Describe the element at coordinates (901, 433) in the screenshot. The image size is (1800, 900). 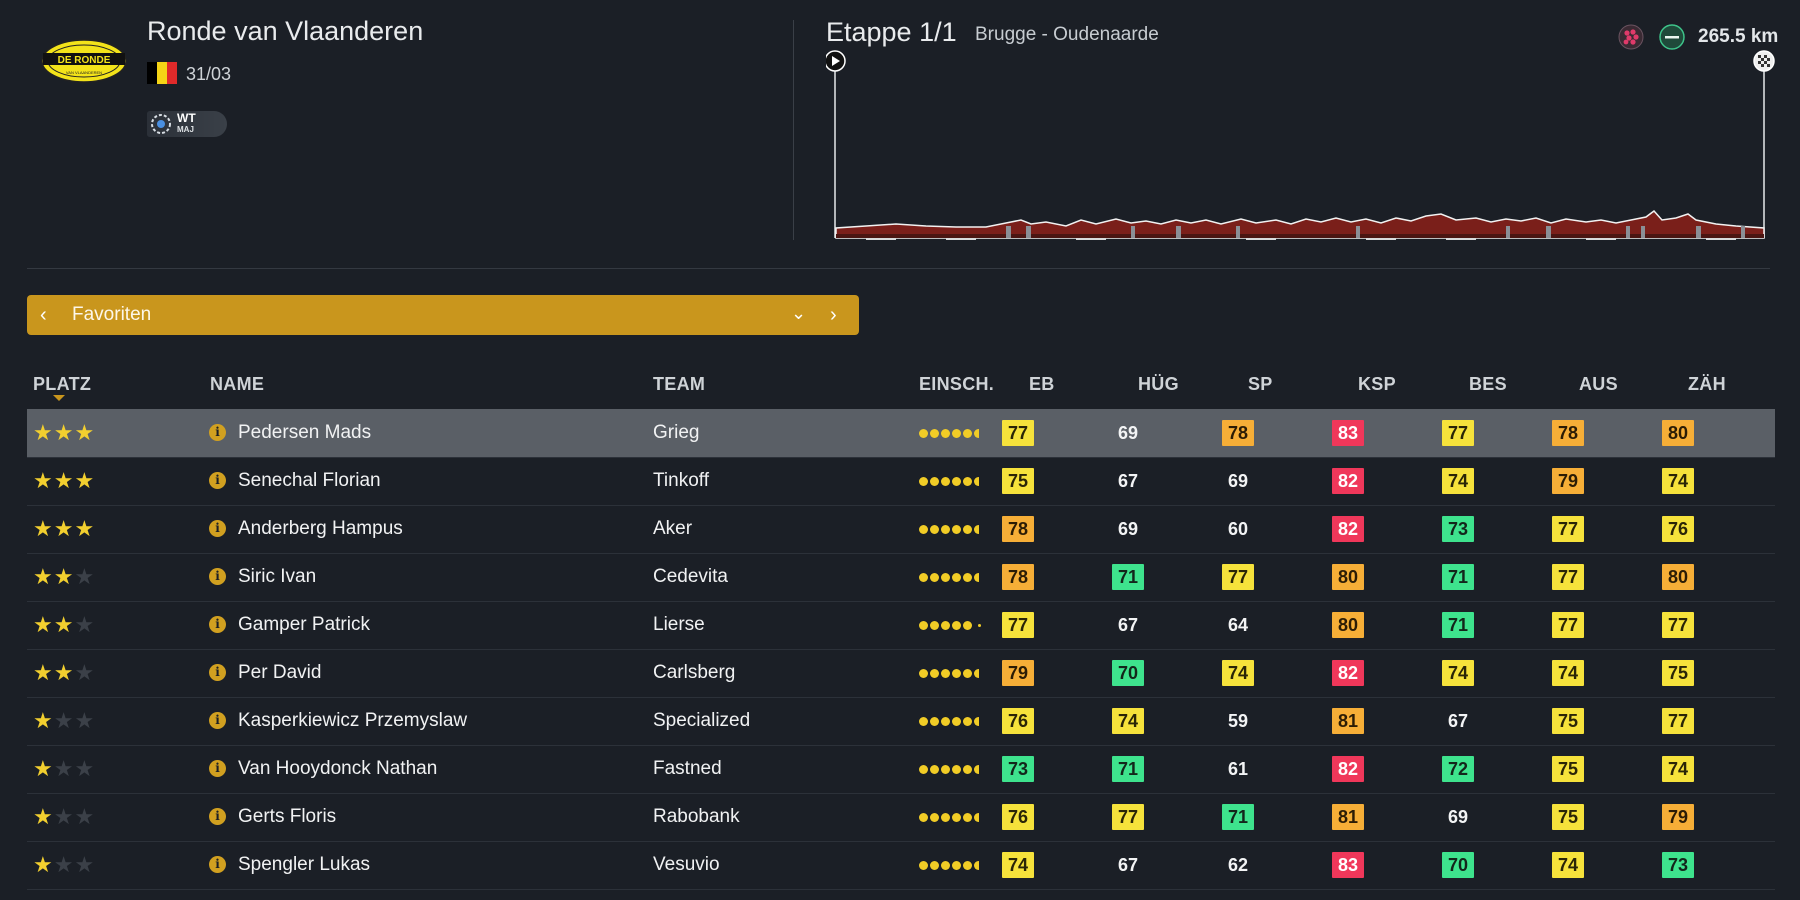
I see `table-row: ★★★ i Pedersen Mads Grieg 77 69 78 83 77 78 80` at that location.